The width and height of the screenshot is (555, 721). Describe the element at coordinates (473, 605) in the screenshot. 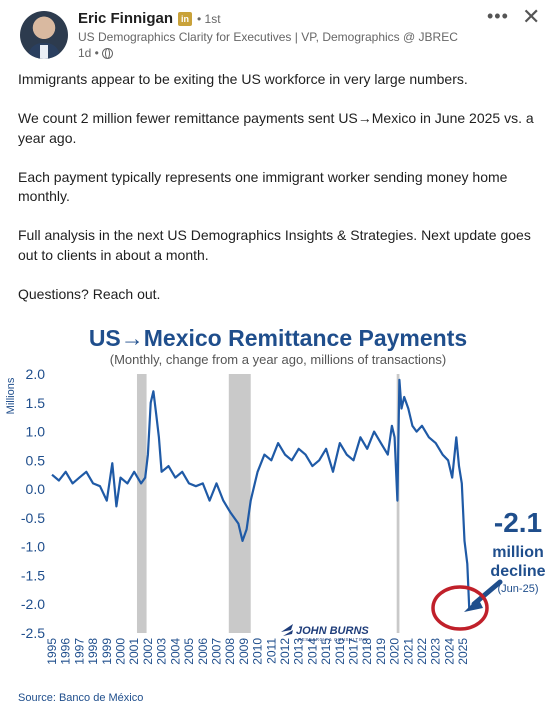

I see `callout-arrowhead` at that location.